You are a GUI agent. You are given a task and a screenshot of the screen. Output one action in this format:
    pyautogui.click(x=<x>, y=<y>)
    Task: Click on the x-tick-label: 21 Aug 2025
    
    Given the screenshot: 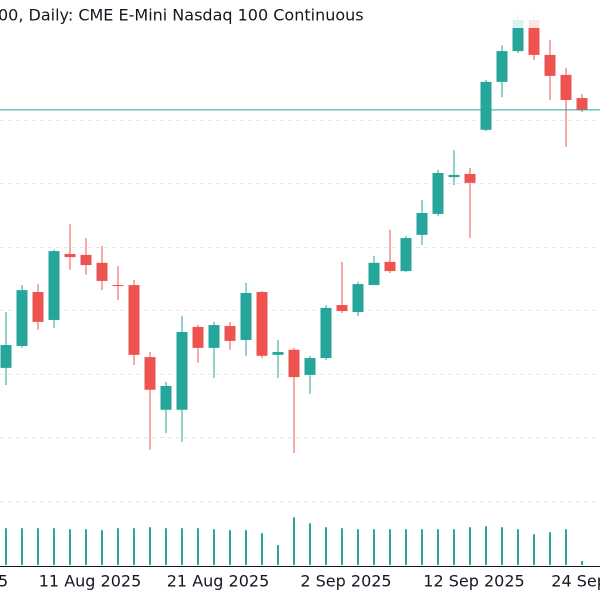 What is the action you would take?
    pyautogui.click(x=218, y=581)
    